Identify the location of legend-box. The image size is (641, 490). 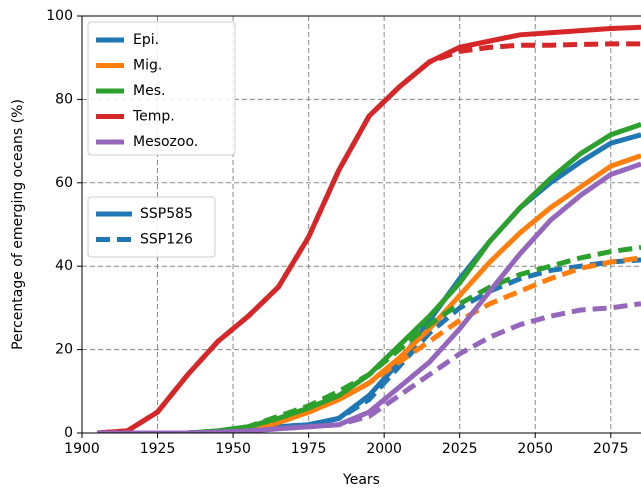
(161, 88).